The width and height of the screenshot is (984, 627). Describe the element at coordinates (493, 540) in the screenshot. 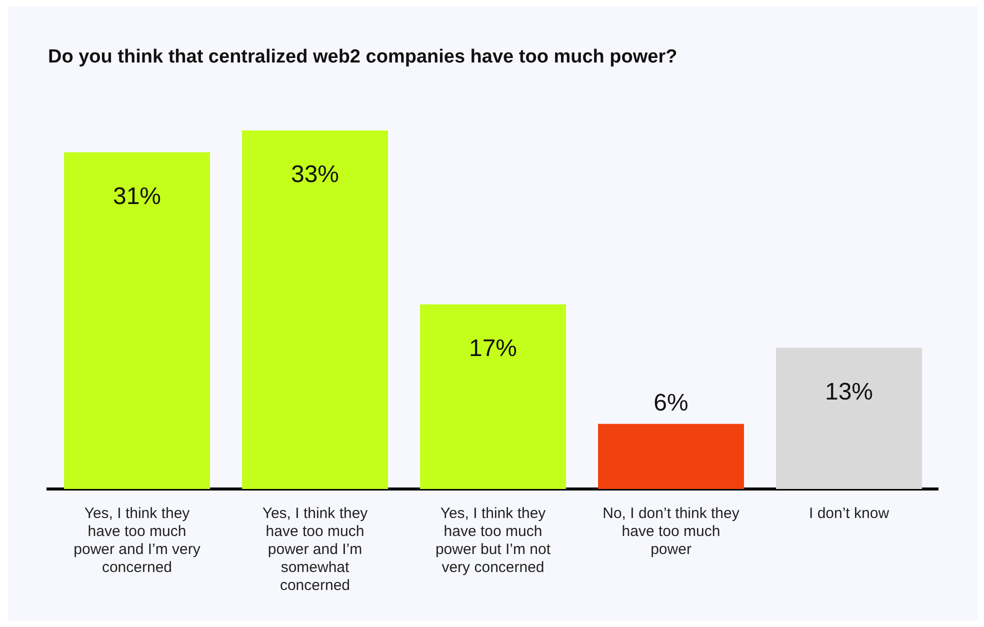

I see `x-tick-label: Yes, I think they have too much power but I’m not very concerned` at that location.